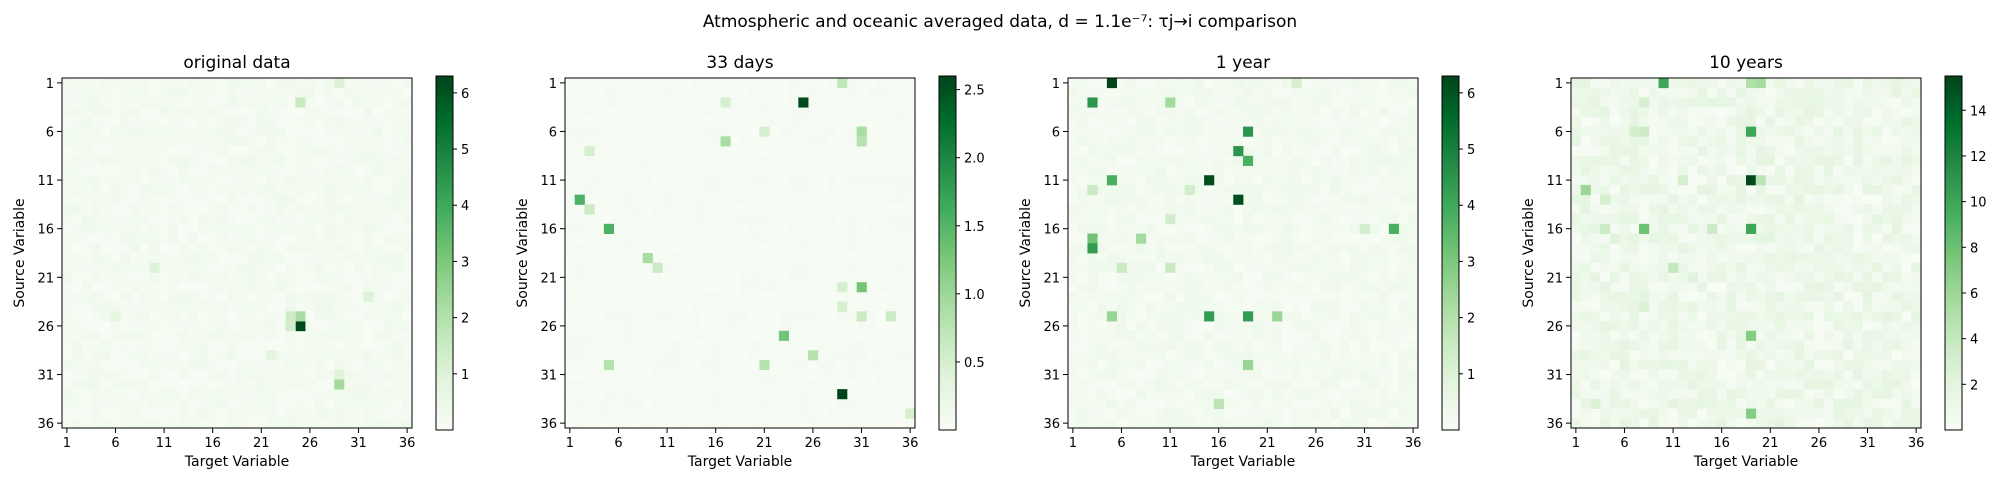  I want to click on y-tick-label: 16, so click(548, 230).